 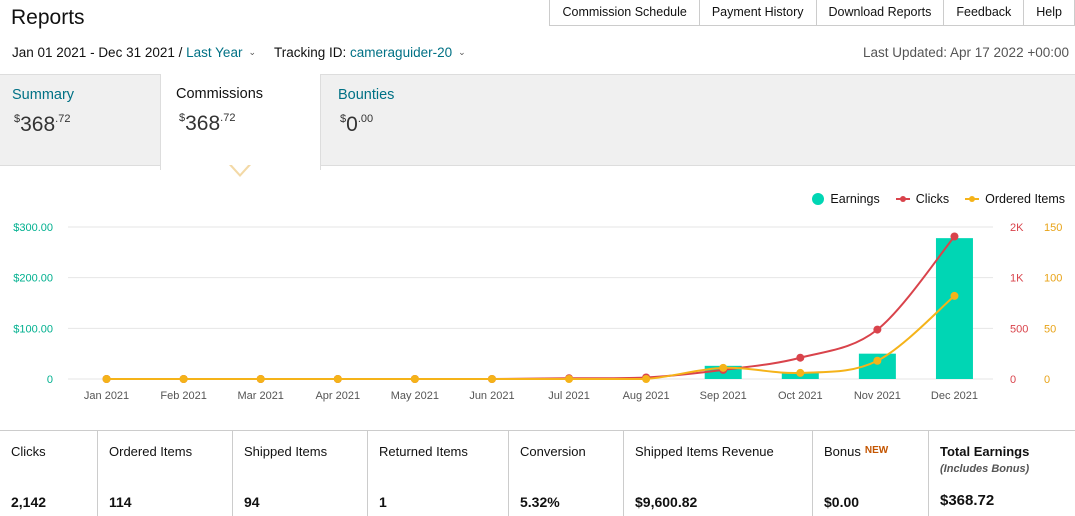 I want to click on stat-label: Clicks, so click(x=28, y=451).